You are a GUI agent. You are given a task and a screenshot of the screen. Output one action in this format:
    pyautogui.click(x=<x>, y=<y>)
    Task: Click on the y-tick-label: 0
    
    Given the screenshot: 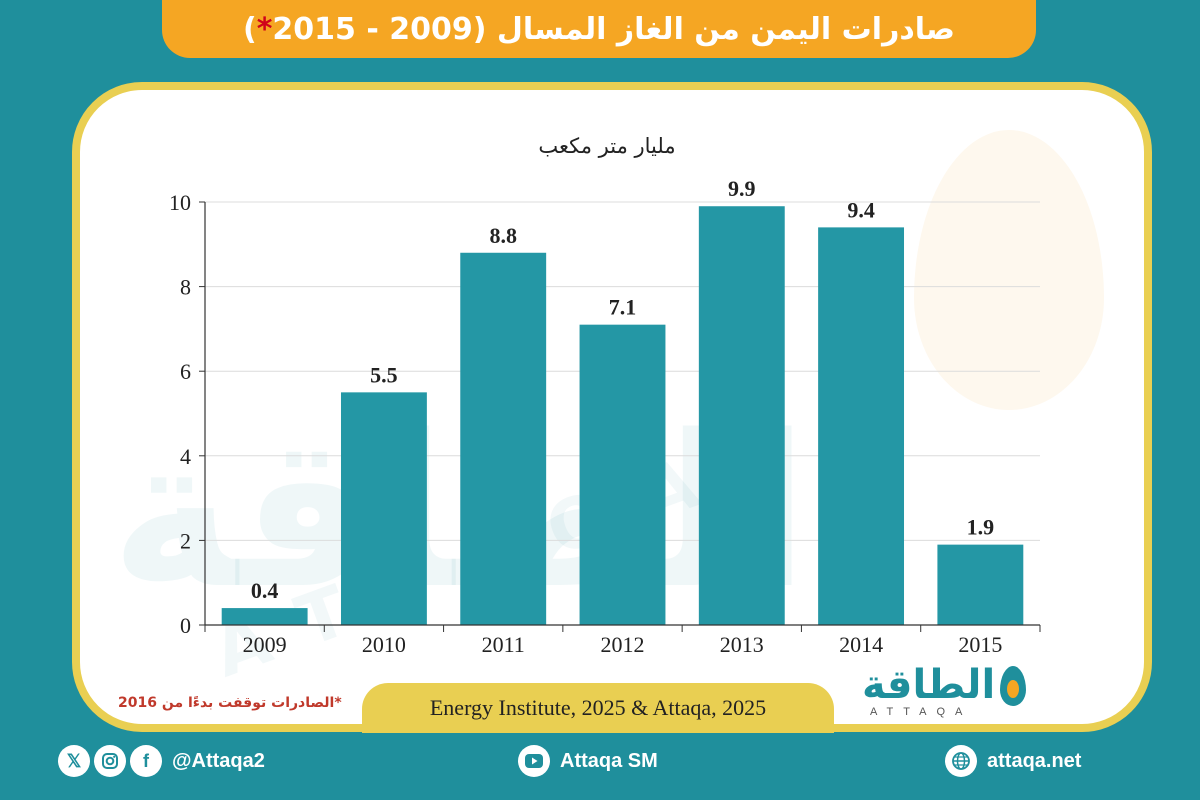 What is the action you would take?
    pyautogui.click(x=185, y=625)
    